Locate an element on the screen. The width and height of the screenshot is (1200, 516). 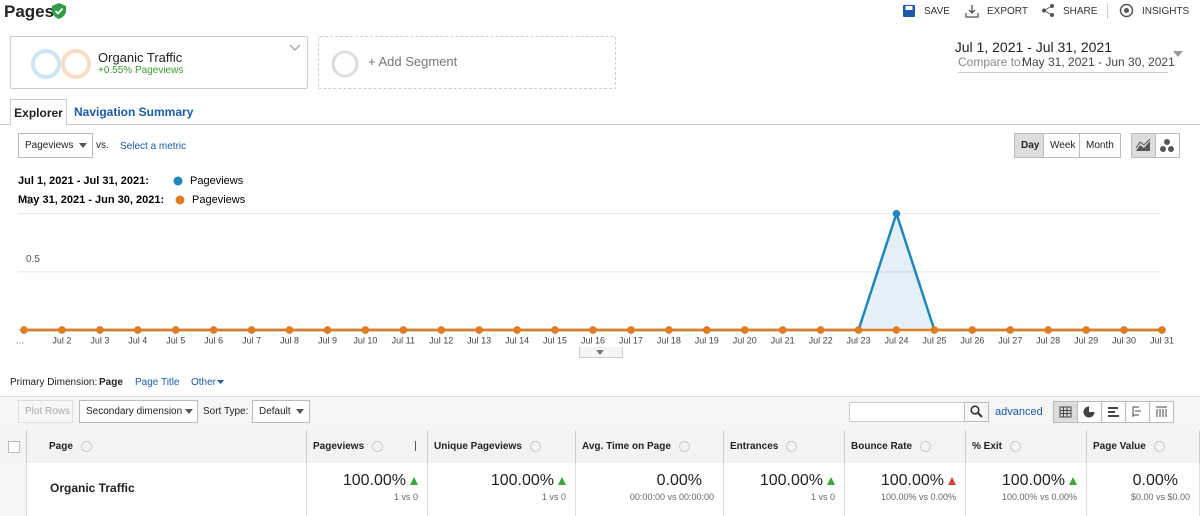
plot-rows-button: Plot Rows is located at coordinates (45, 411).